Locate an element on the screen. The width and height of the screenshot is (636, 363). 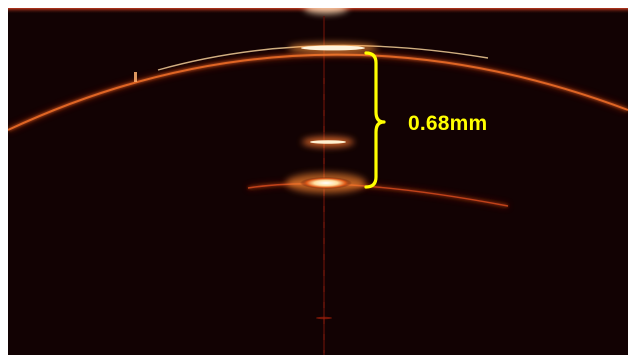
anterior-apex is located at coordinates (333, 48).